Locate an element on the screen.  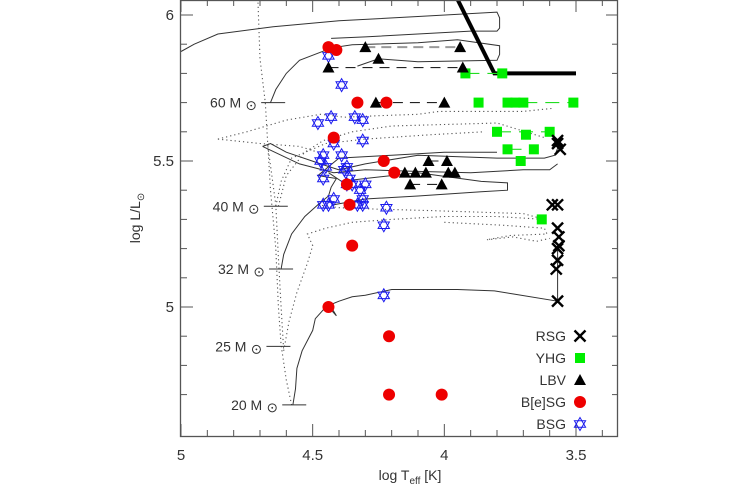
legend-label: LBV is located at coordinates (553, 380).